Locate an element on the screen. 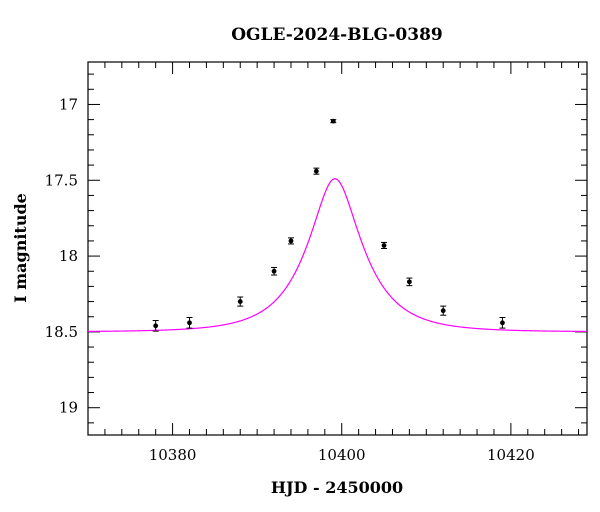  y-tick-label: 18 is located at coordinates (68, 256).